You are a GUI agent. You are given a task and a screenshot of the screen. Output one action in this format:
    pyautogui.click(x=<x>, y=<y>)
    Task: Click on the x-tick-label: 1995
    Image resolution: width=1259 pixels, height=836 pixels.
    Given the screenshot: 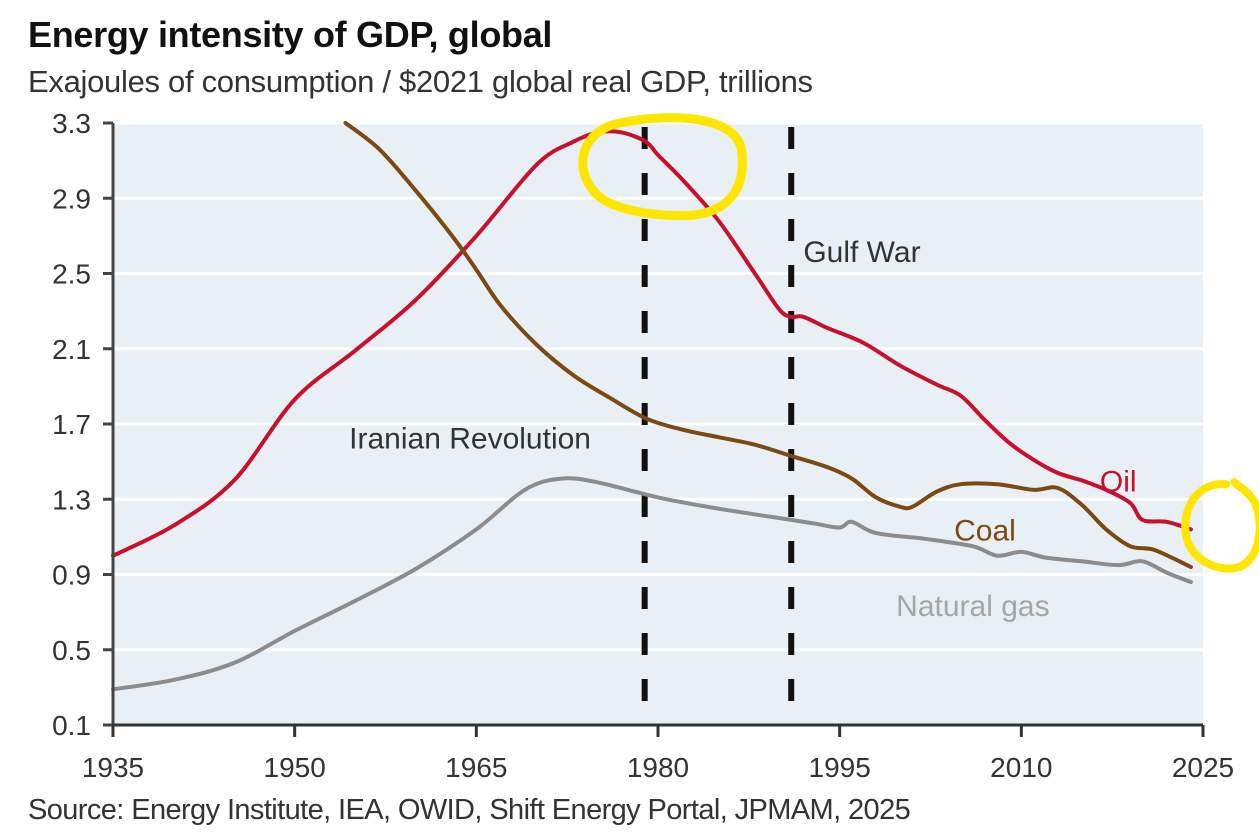 What is the action you would take?
    pyautogui.click(x=840, y=767)
    